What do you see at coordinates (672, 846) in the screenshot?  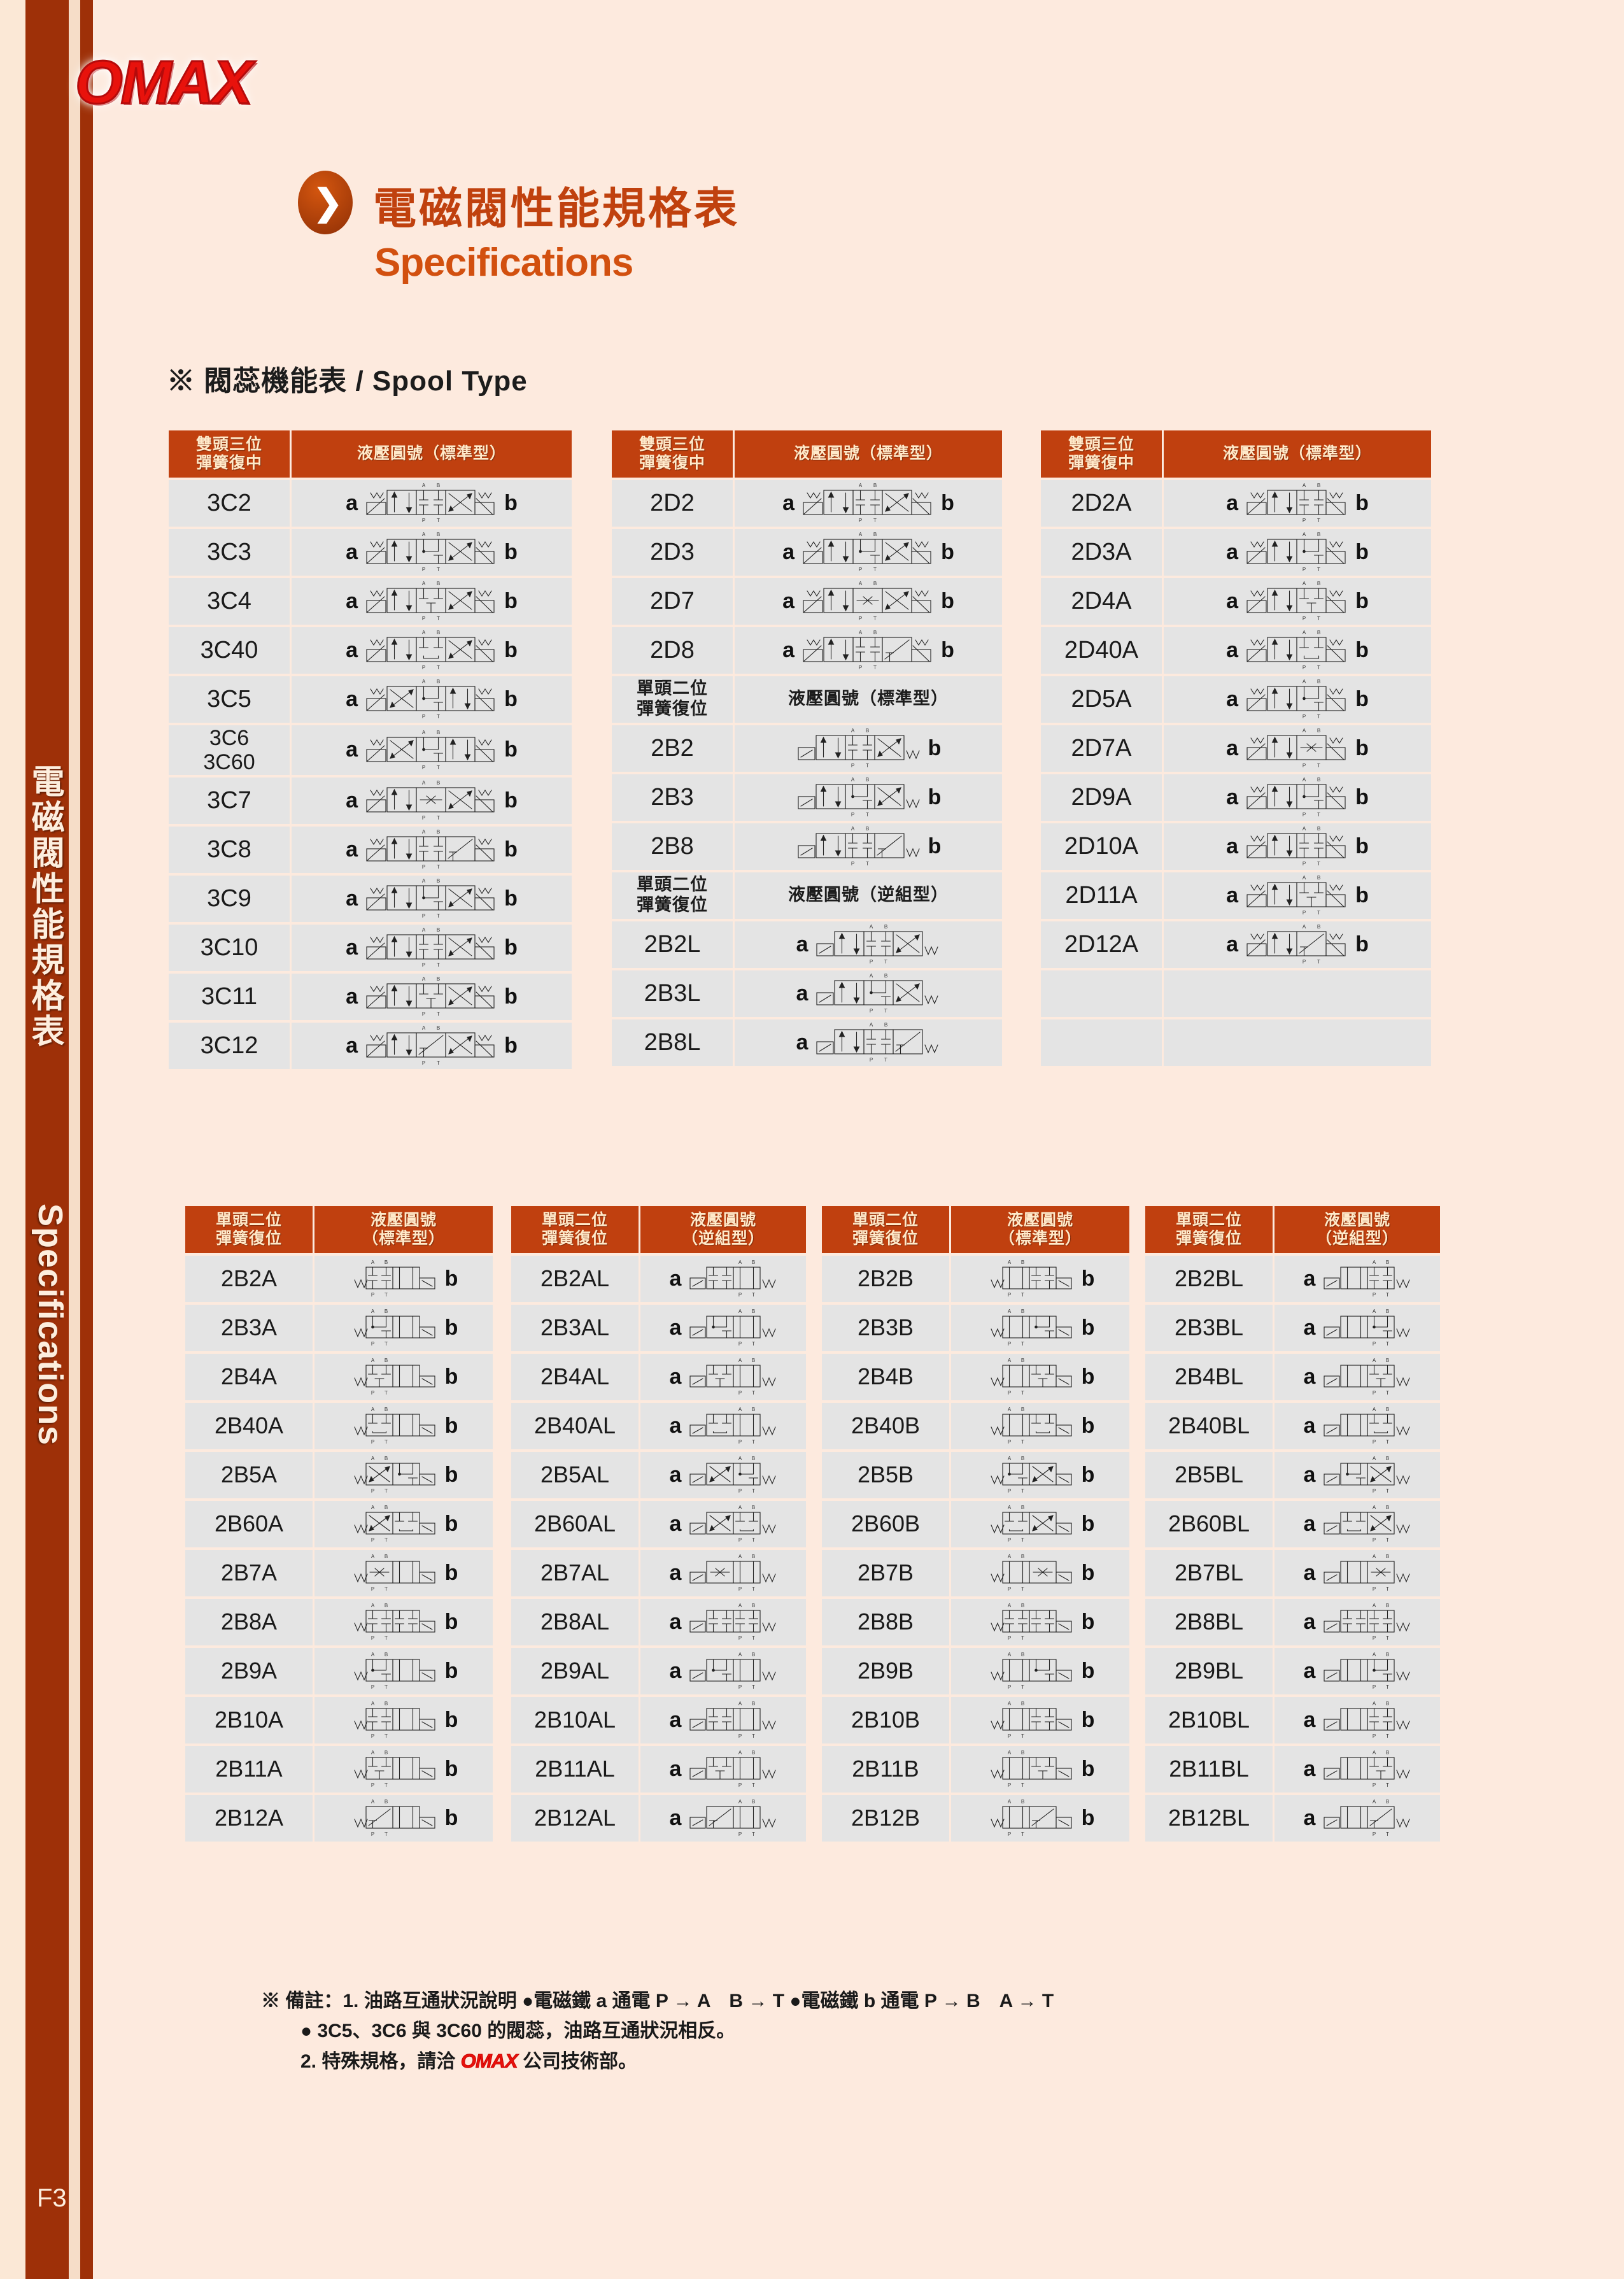 I see `spool-code-cell: 2B8` at bounding box center [672, 846].